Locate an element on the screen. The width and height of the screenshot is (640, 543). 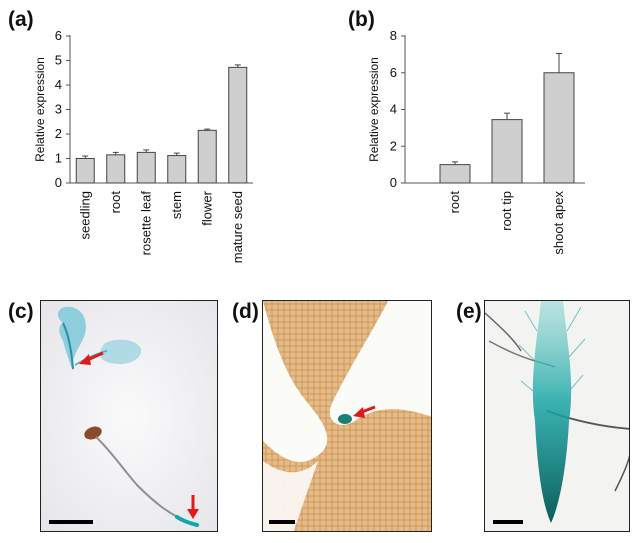
y-tick-label: 8 is located at coordinates (393, 35).